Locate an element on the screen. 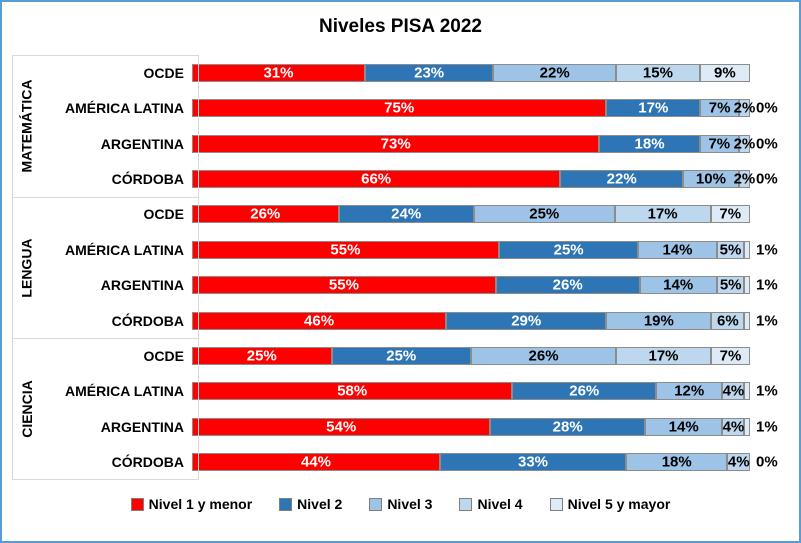  data-label: 28% is located at coordinates (567, 427).